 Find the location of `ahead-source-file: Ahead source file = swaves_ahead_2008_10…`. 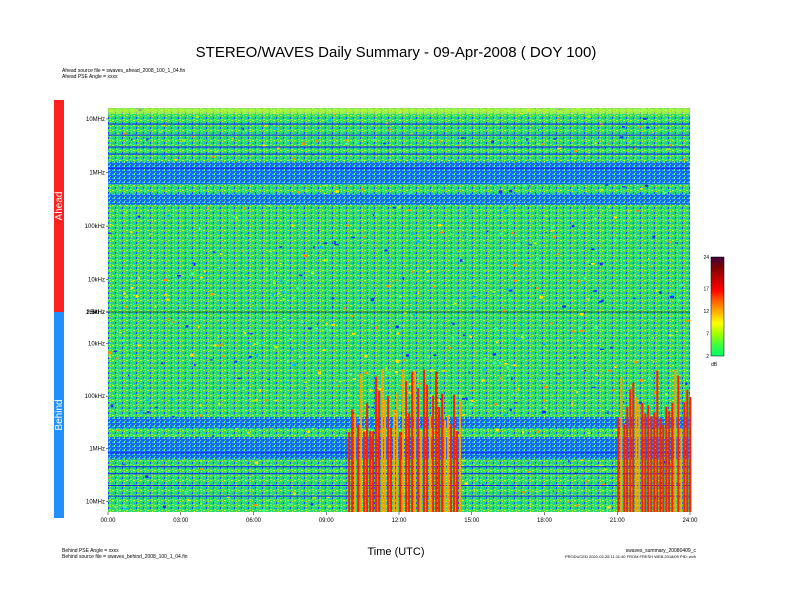

ahead-source-file: Ahead source file = swaves_ahead_2008_10… is located at coordinates (124, 71).